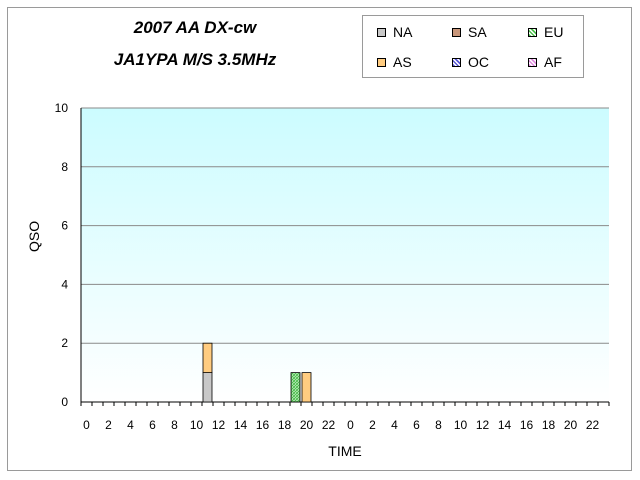 This screenshot has width=640, height=480. I want to click on legend-swatch-af, so click(532, 62).